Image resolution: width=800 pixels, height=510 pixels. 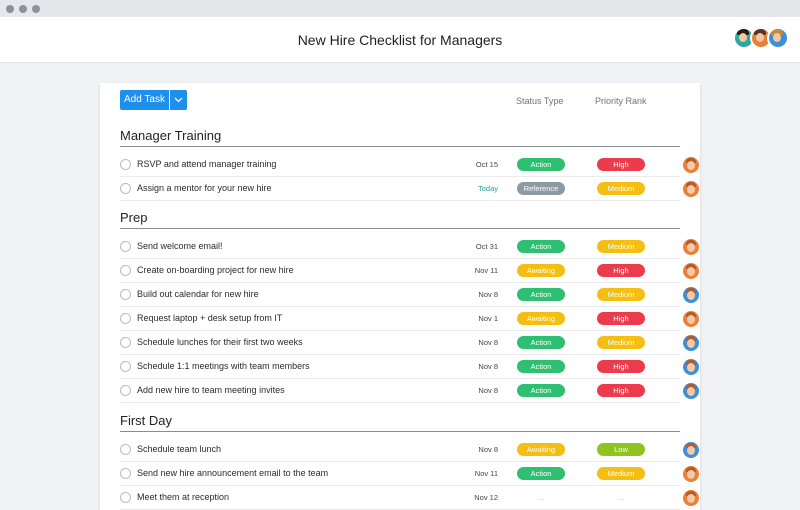 I want to click on task-name: Add new hire to team meeting invites, so click(x=211, y=390).